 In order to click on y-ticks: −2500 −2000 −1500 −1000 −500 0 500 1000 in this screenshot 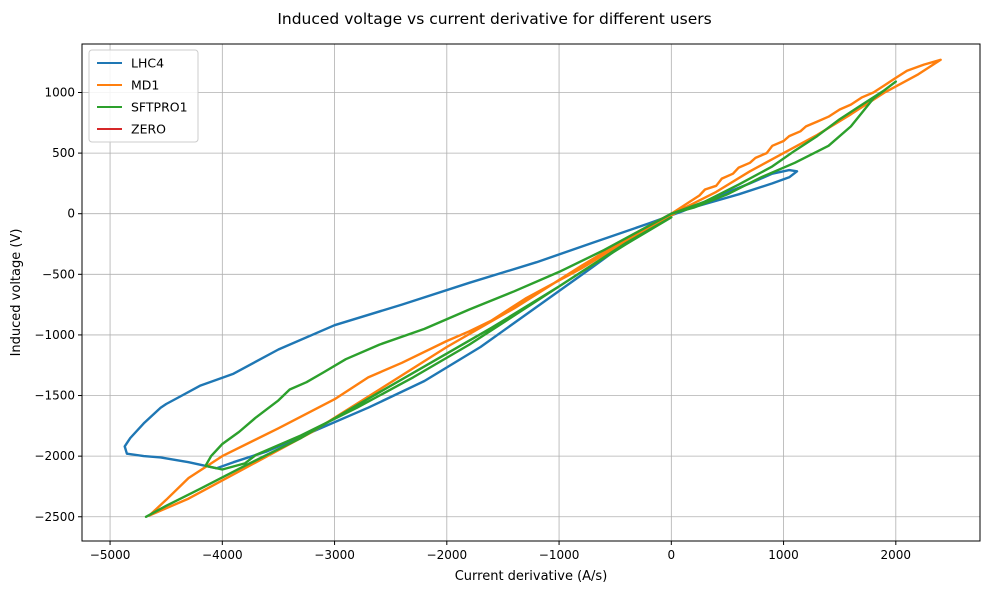, I will do `click(58, 304)`.